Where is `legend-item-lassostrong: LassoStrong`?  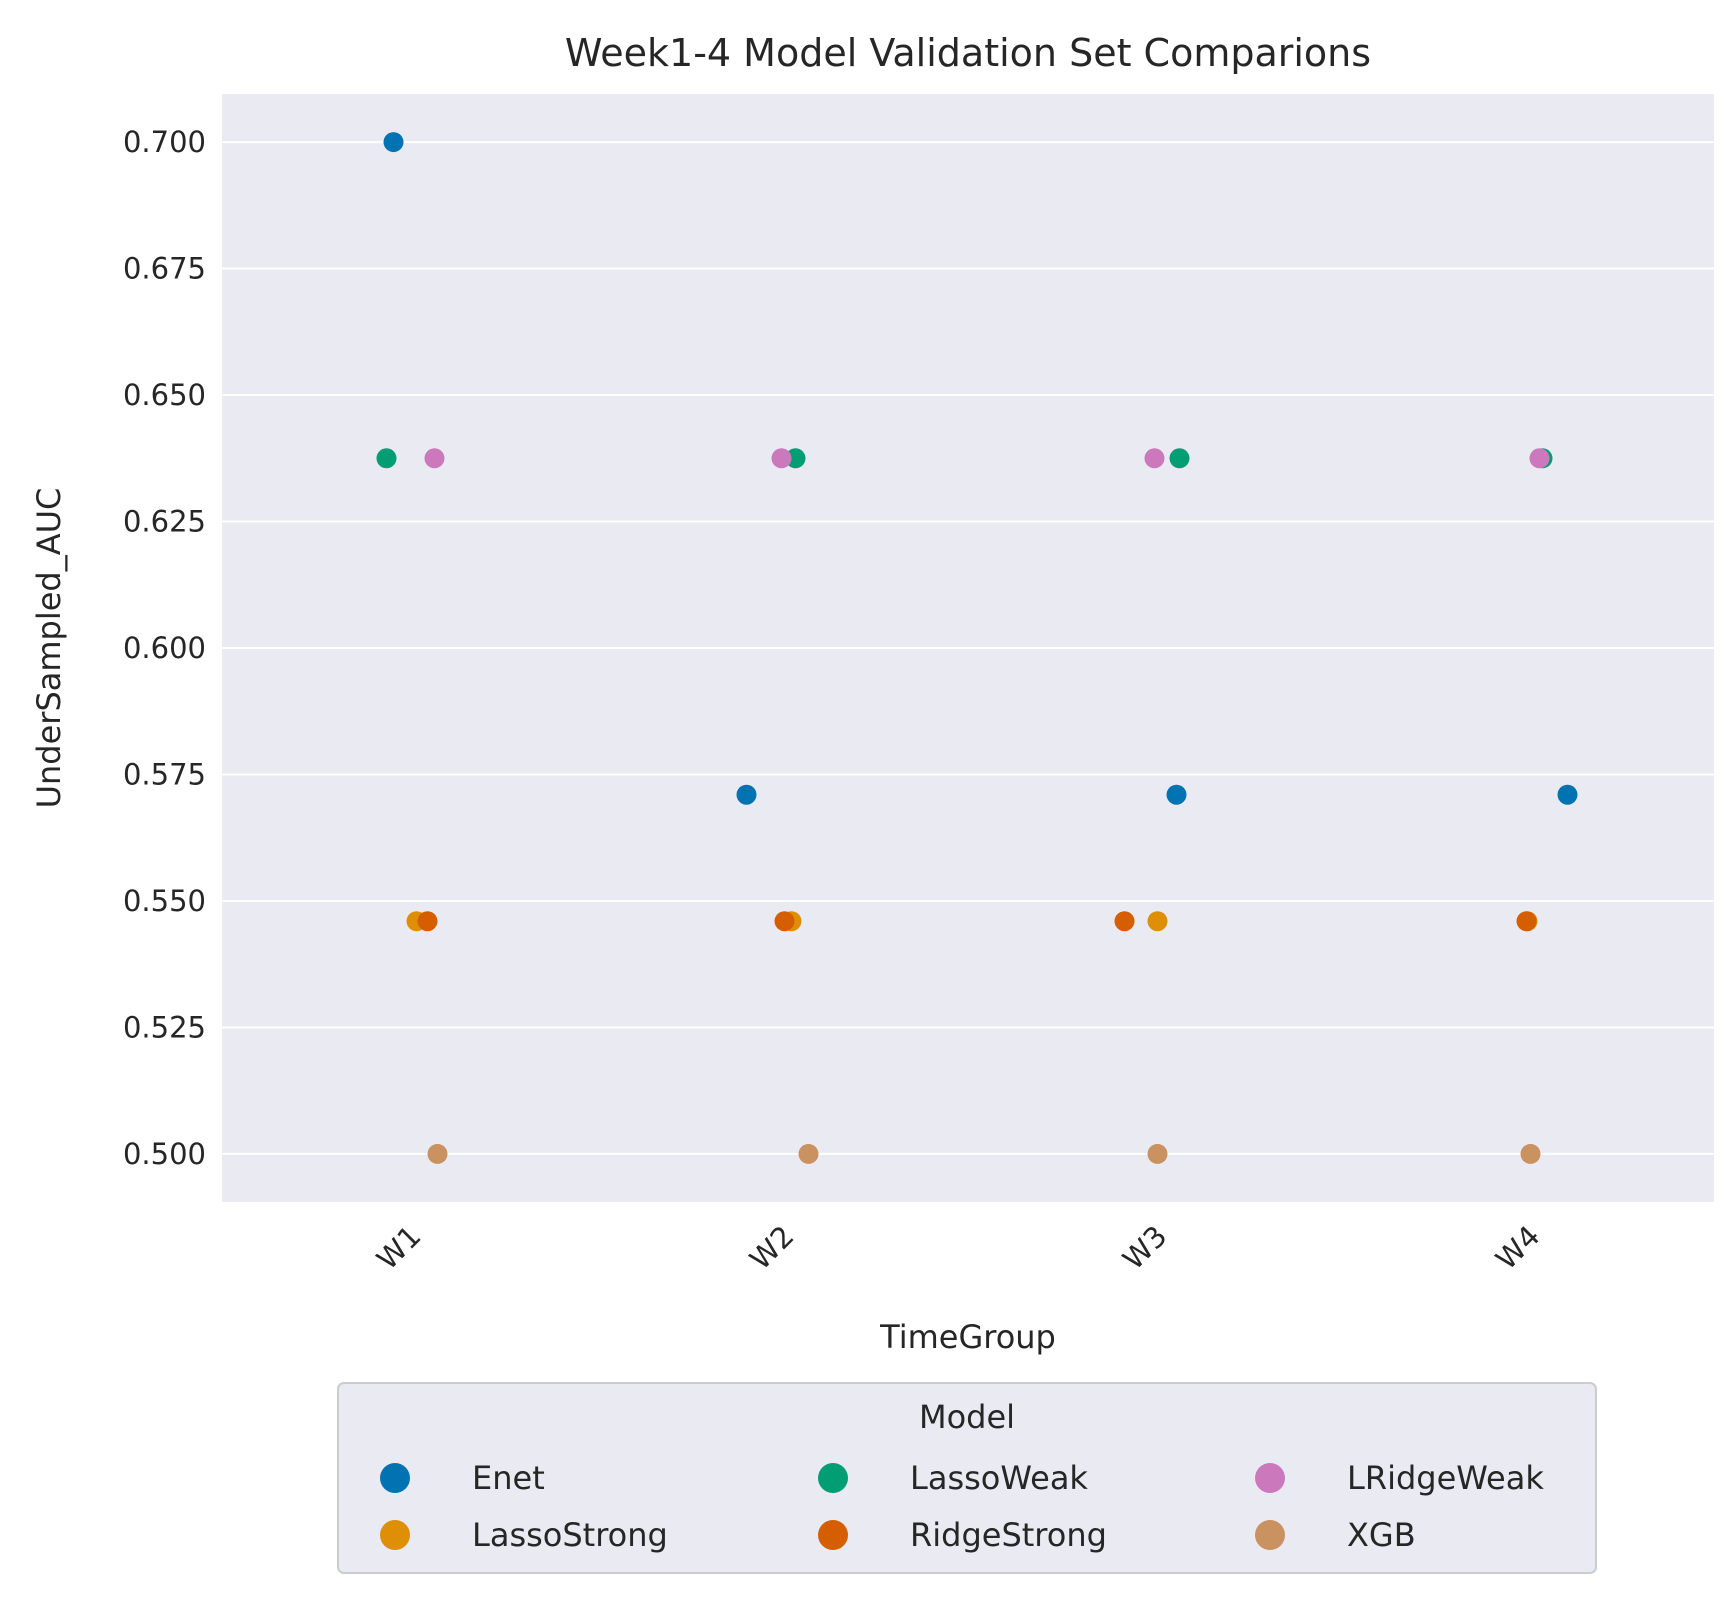
legend-item-lassostrong: LassoStrong is located at coordinates (524, 1535).